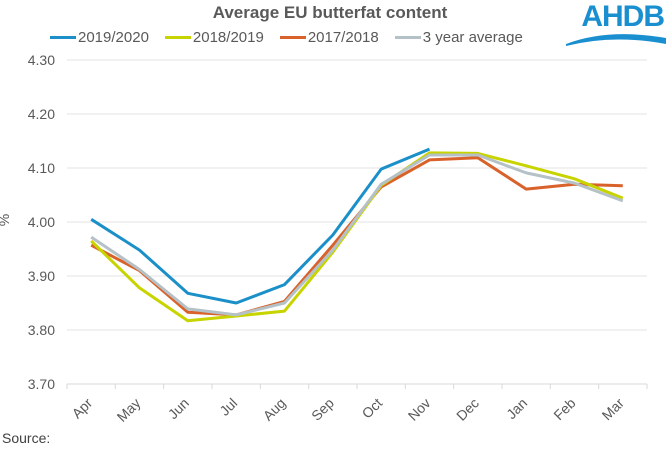 The width and height of the screenshot is (672, 450). Describe the element at coordinates (564, 409) in the screenshot. I see `x-tick-label: Feb` at that location.